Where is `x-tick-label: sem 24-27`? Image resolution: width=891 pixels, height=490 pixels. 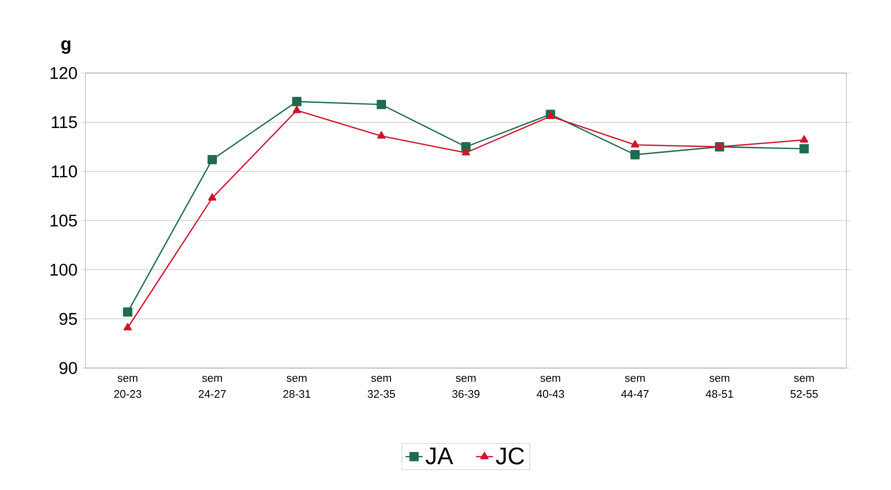 x-tick-label: sem 24-27 is located at coordinates (212, 387).